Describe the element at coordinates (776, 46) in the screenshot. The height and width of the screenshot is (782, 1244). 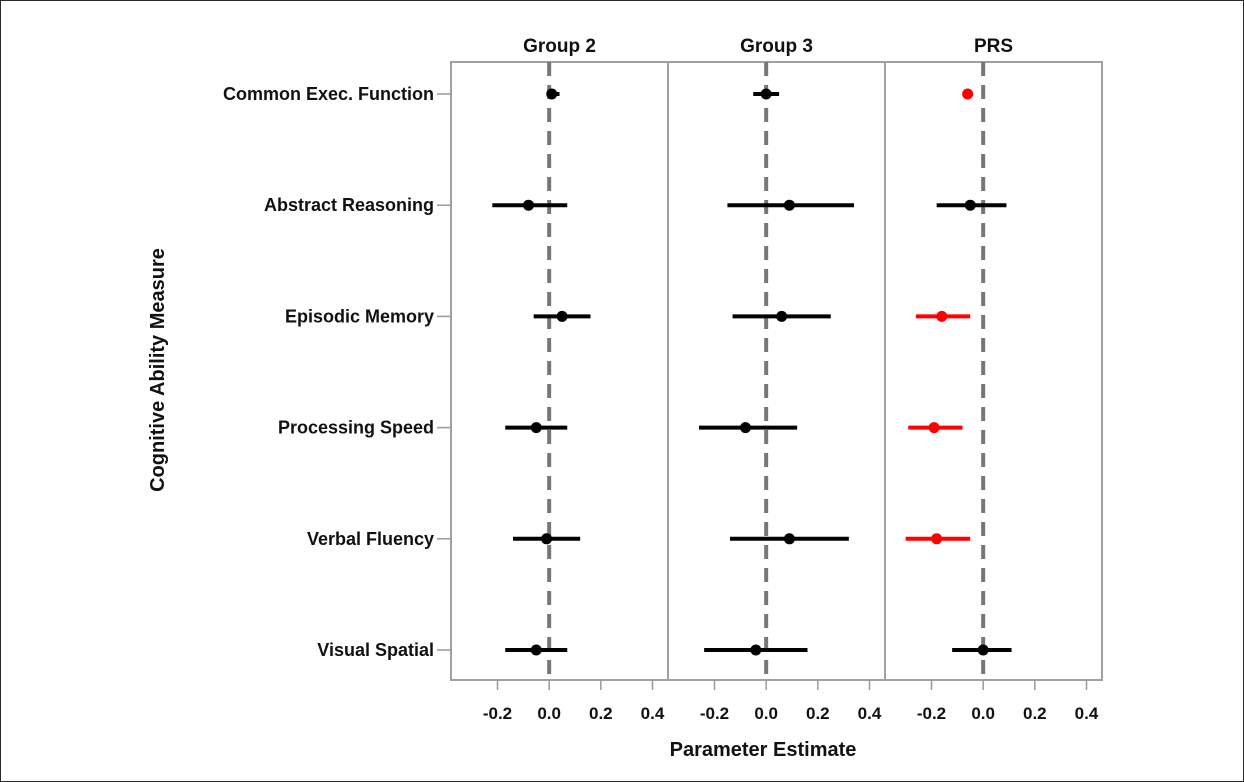
I see `panel-title-group-3: Group 3` at that location.